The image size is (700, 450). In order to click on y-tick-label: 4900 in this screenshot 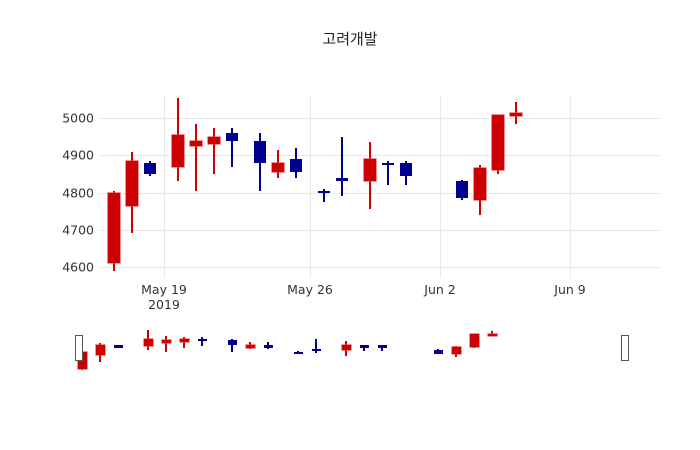, I will do `click(78, 155)`.